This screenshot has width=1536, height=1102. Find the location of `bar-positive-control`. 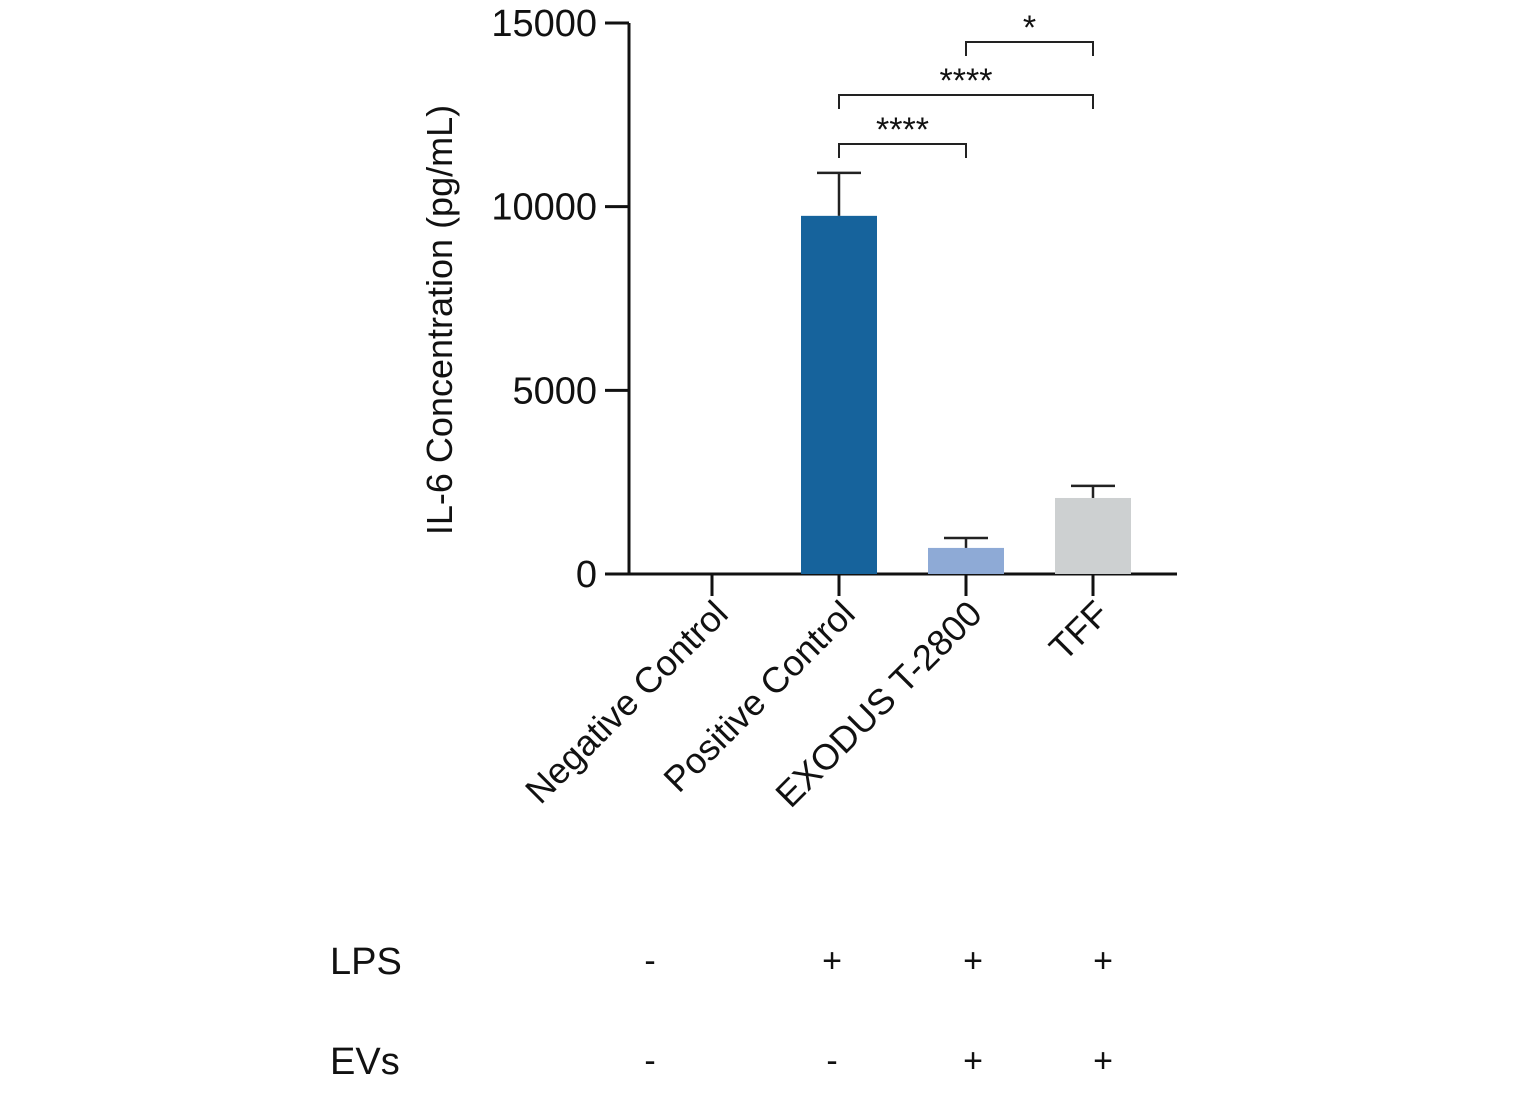

bar-positive-control is located at coordinates (839, 394).